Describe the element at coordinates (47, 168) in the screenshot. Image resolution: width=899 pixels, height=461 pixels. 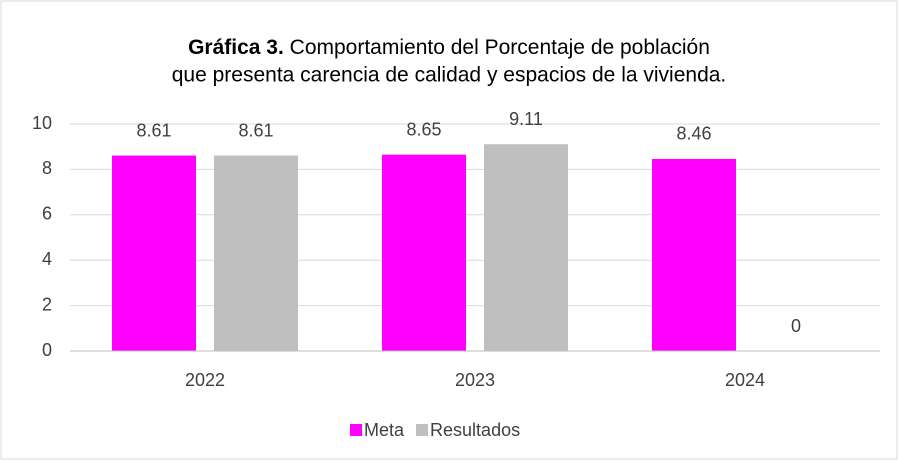
I see `y-tick-label: 8` at that location.